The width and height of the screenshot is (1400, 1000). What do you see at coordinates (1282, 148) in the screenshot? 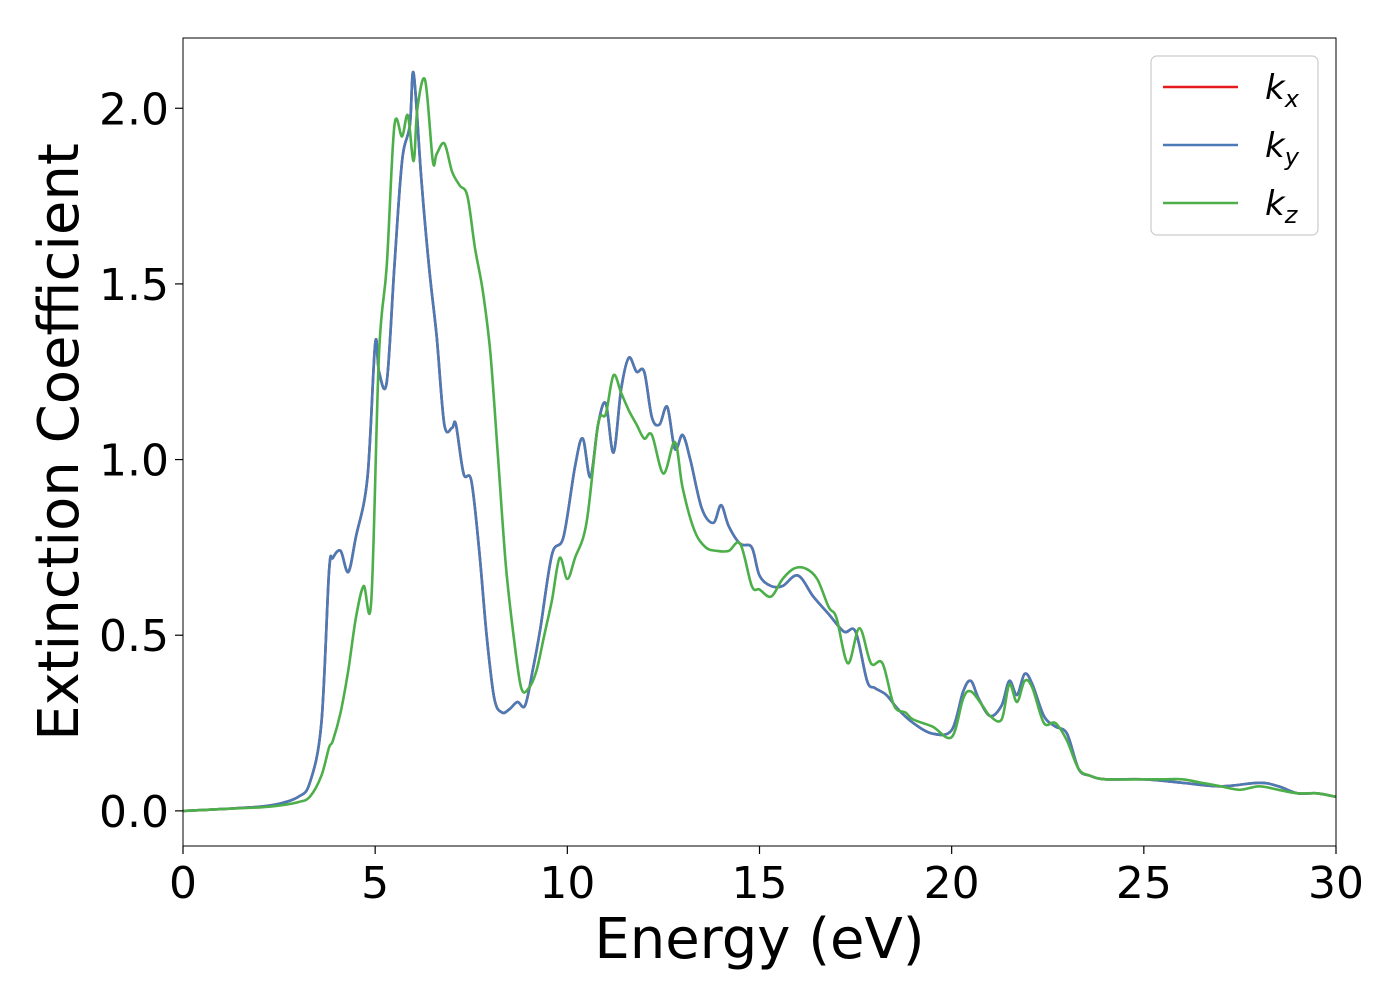
I see `legend-label-y: ky` at bounding box center [1282, 148].